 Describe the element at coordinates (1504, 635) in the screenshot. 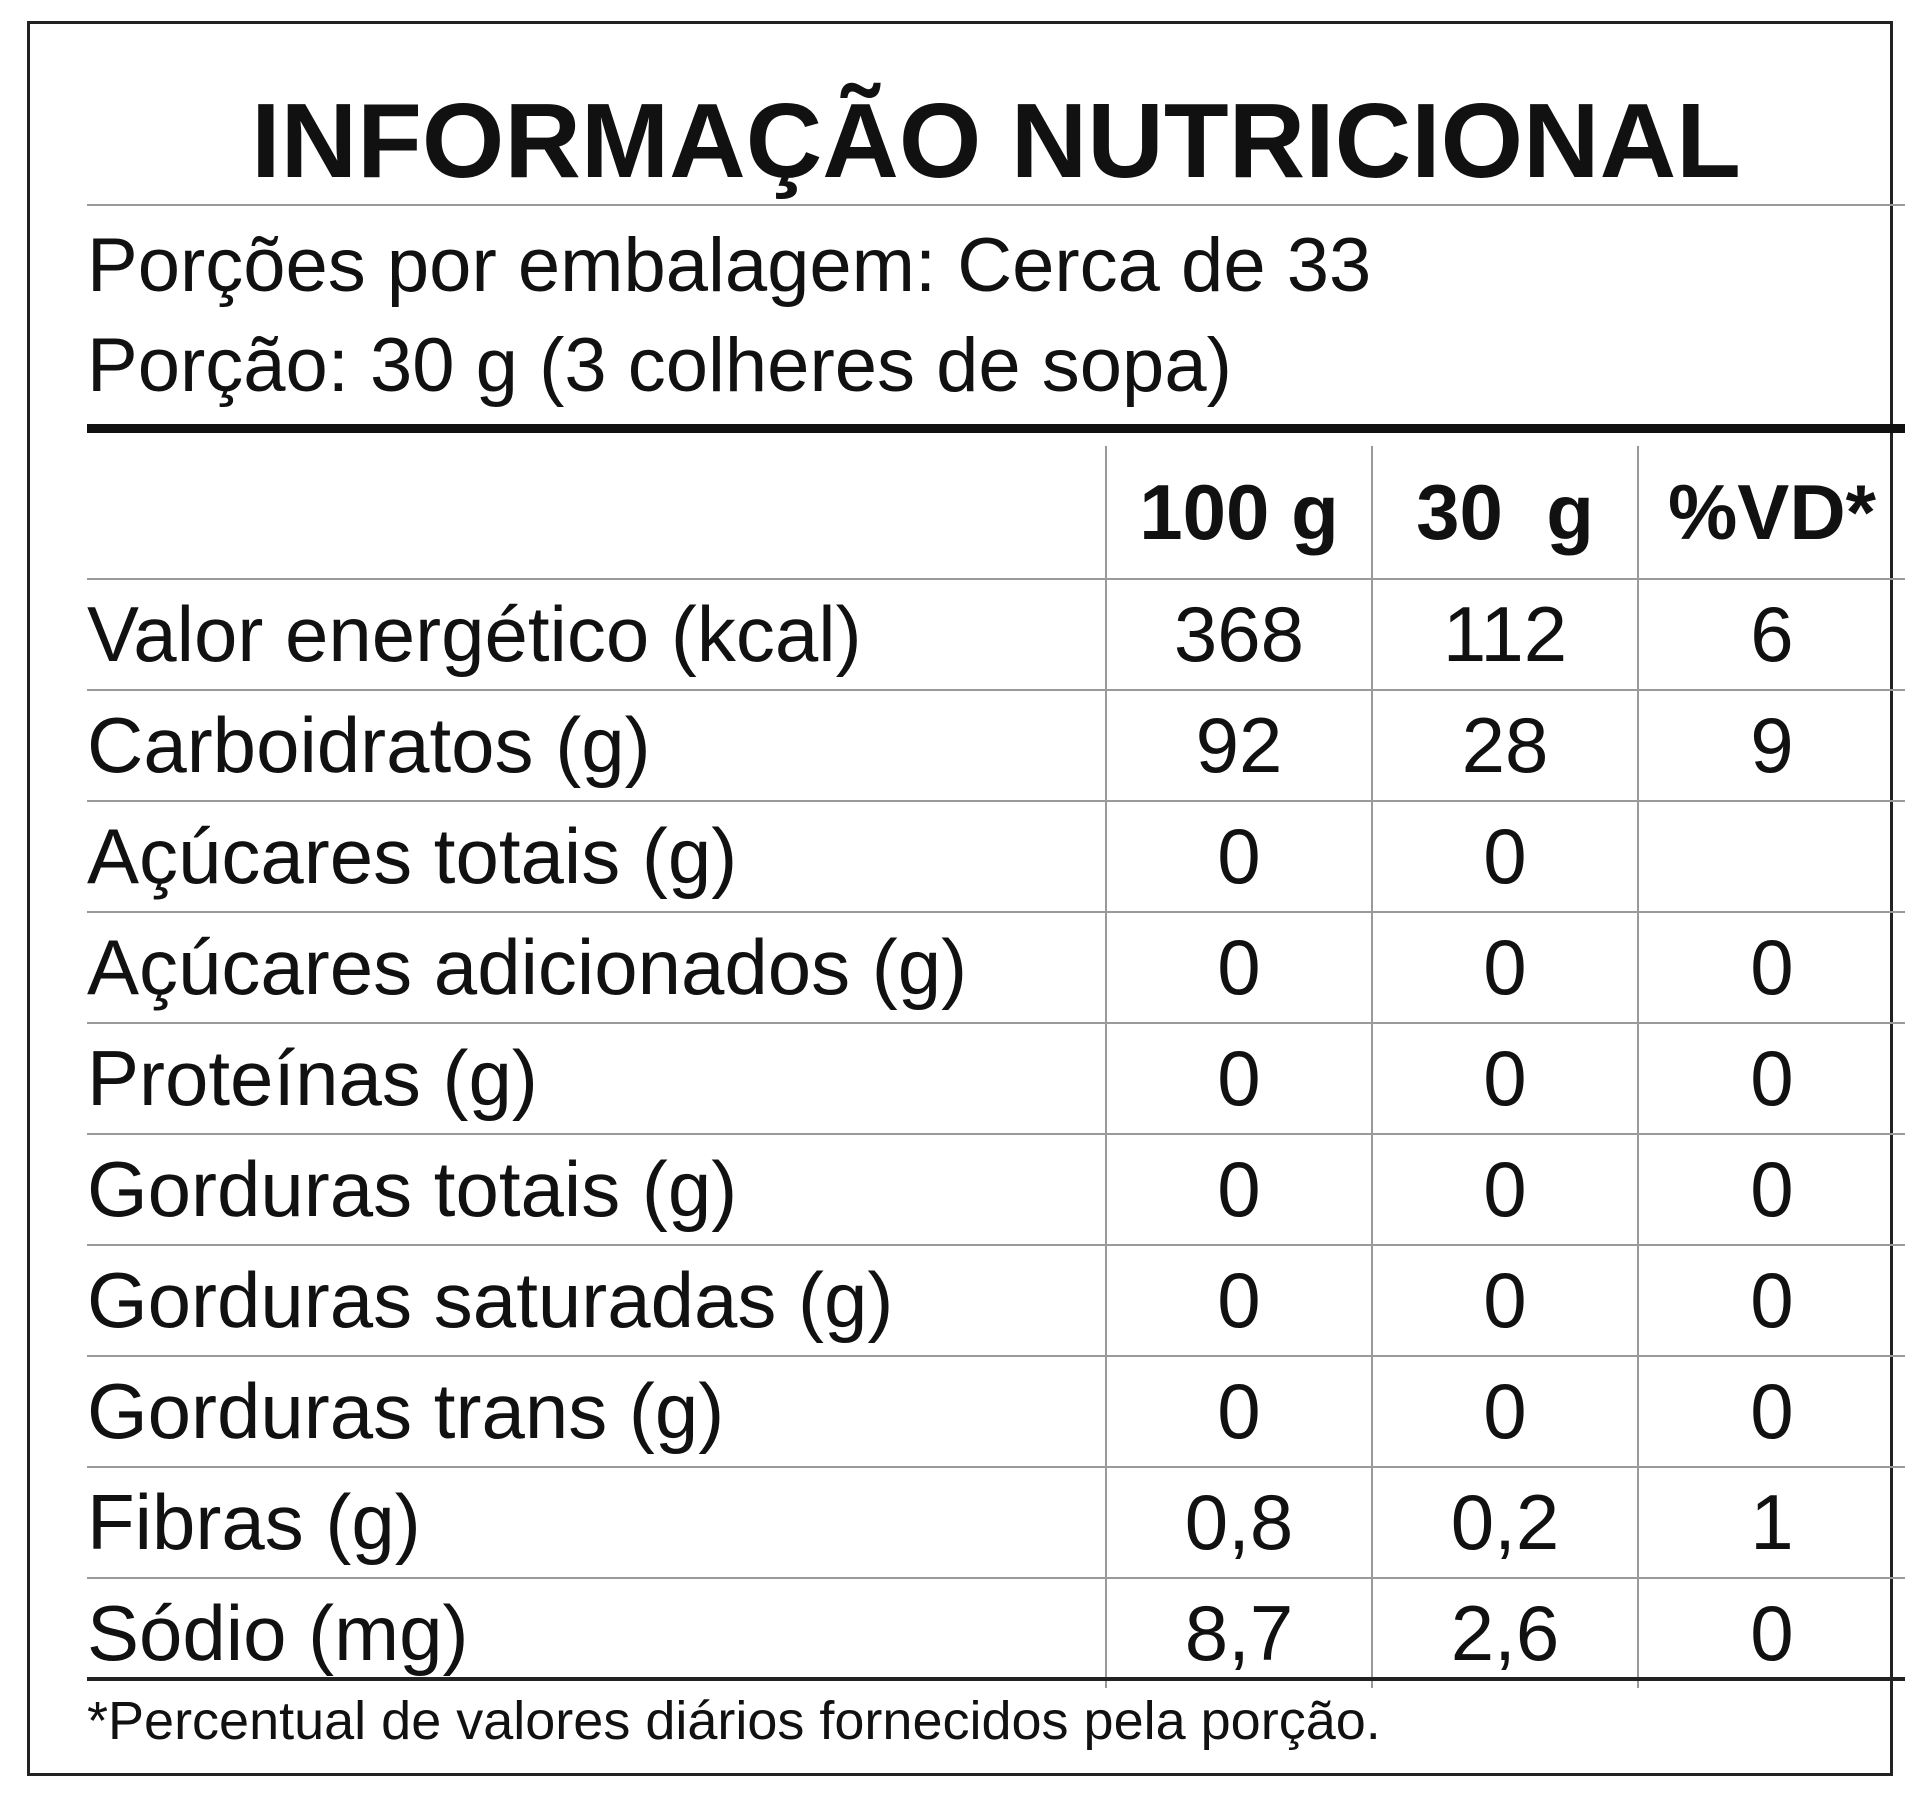

I see `value-30g: 112` at that location.